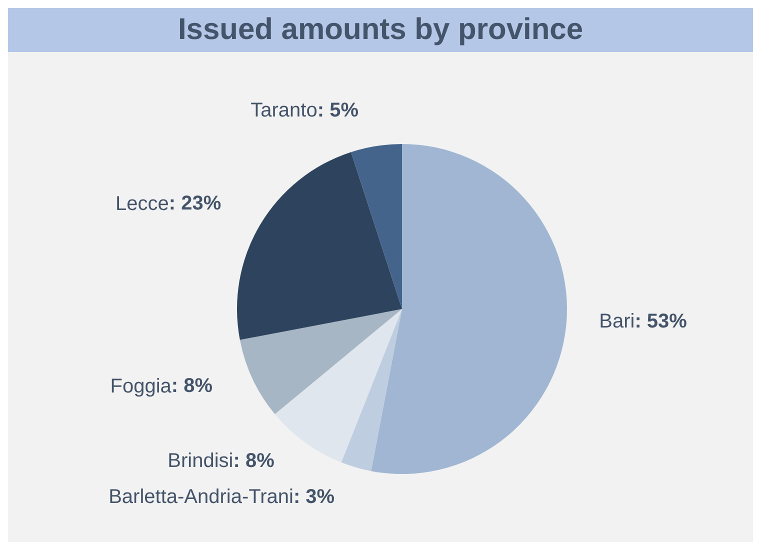 This screenshot has height=550, width=761. What do you see at coordinates (661, 321) in the screenshot?
I see `data-label: : 53%` at bounding box center [661, 321].